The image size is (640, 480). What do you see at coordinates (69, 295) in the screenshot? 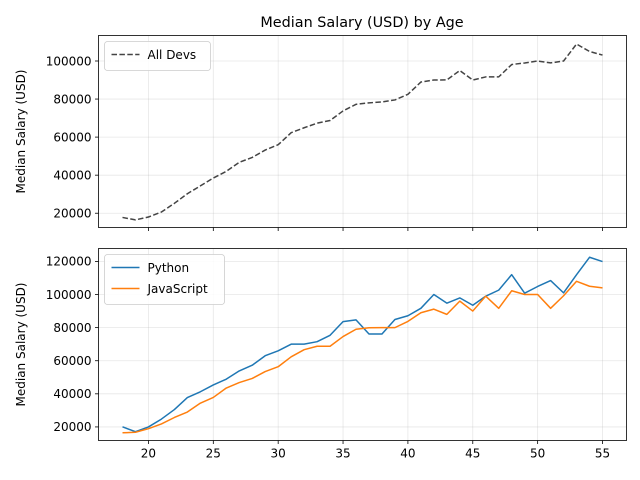
I see `bottom-y-tick-label: 100000` at bounding box center [69, 295].